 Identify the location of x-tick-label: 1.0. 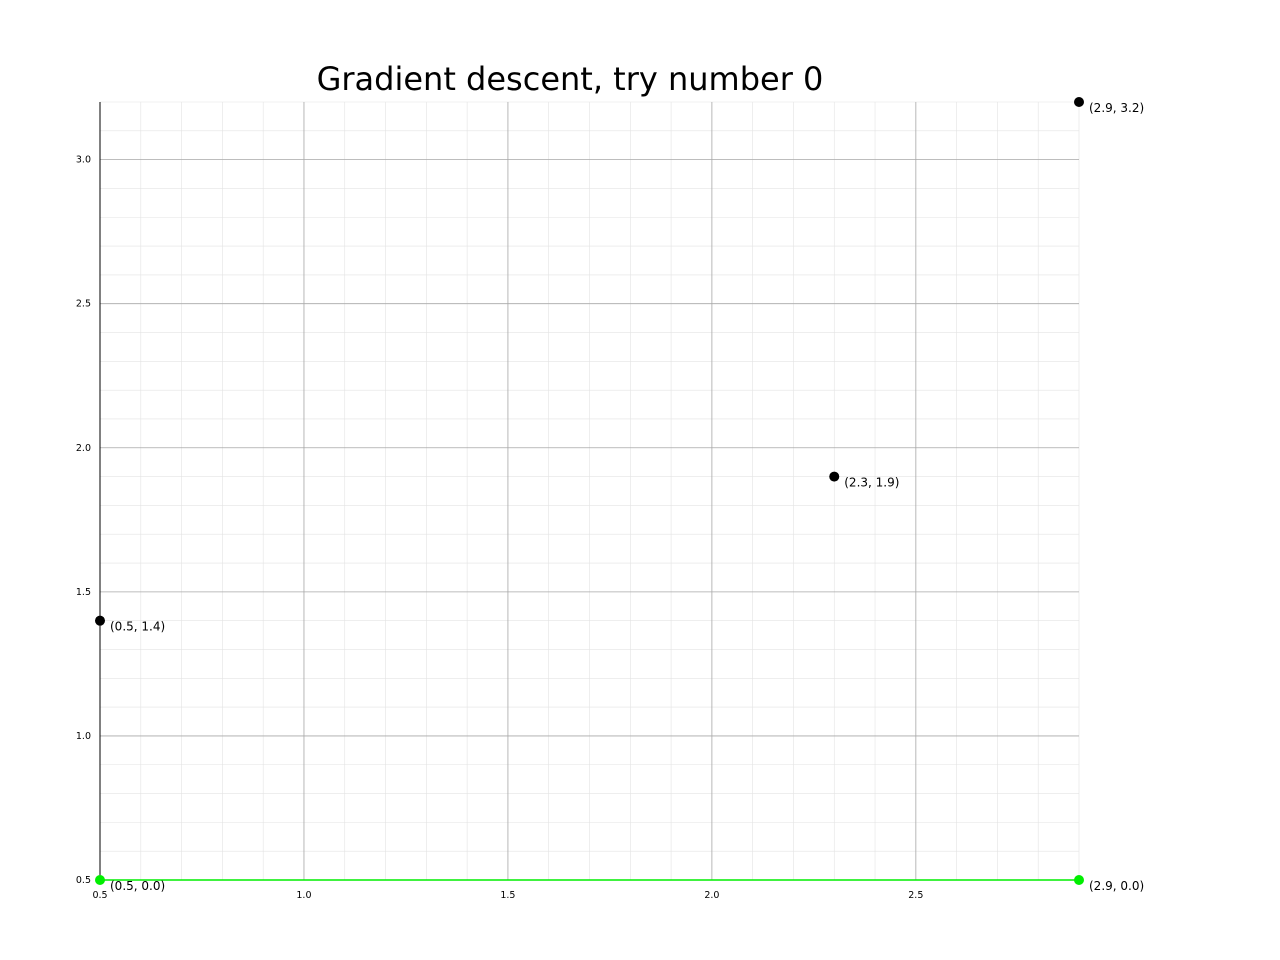
(303, 895).